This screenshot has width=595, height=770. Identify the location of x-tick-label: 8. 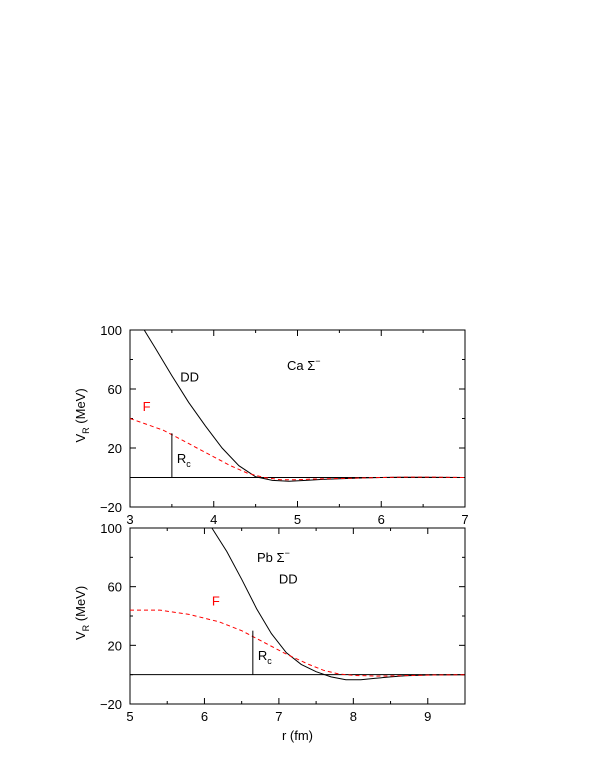
(353, 716).